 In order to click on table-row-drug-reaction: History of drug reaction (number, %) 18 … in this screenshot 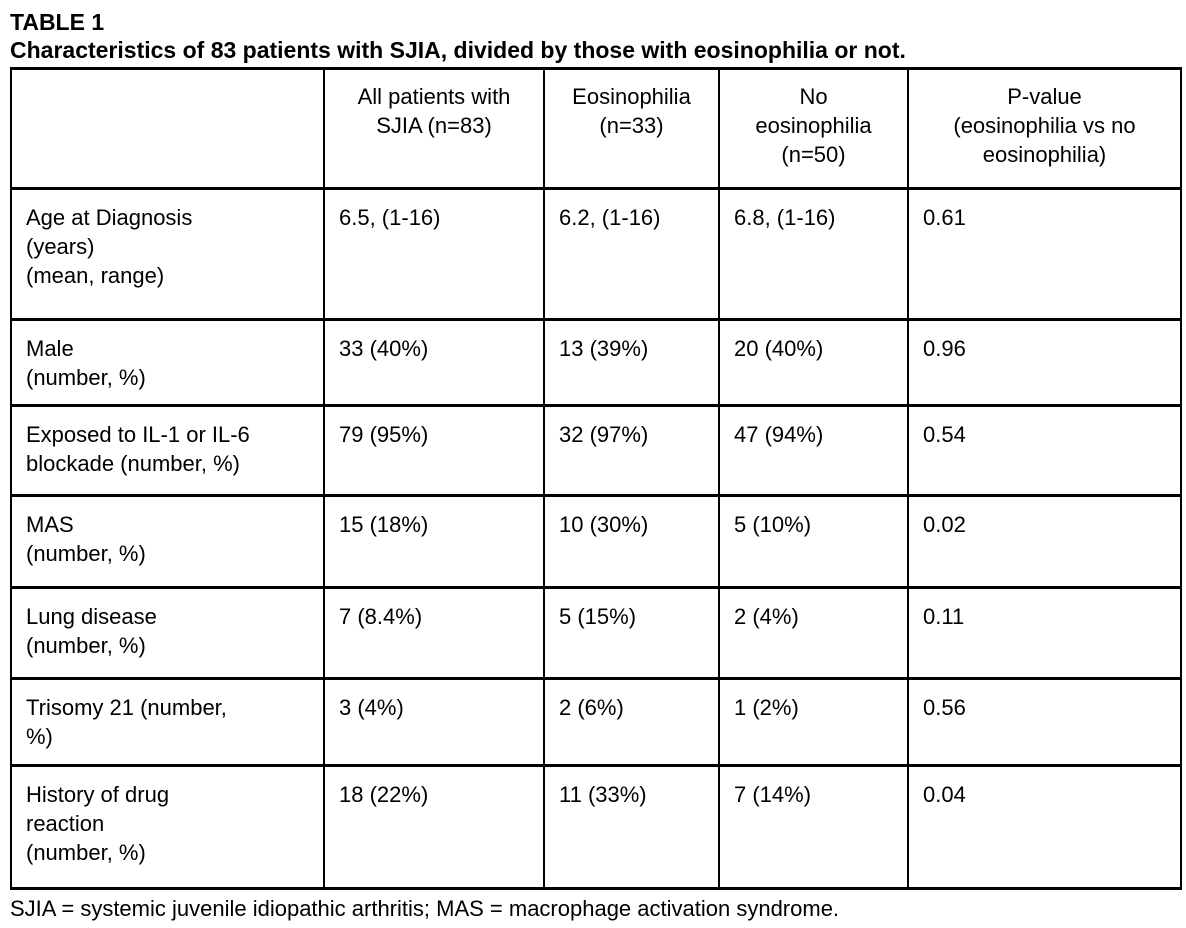, I will do `click(596, 827)`.